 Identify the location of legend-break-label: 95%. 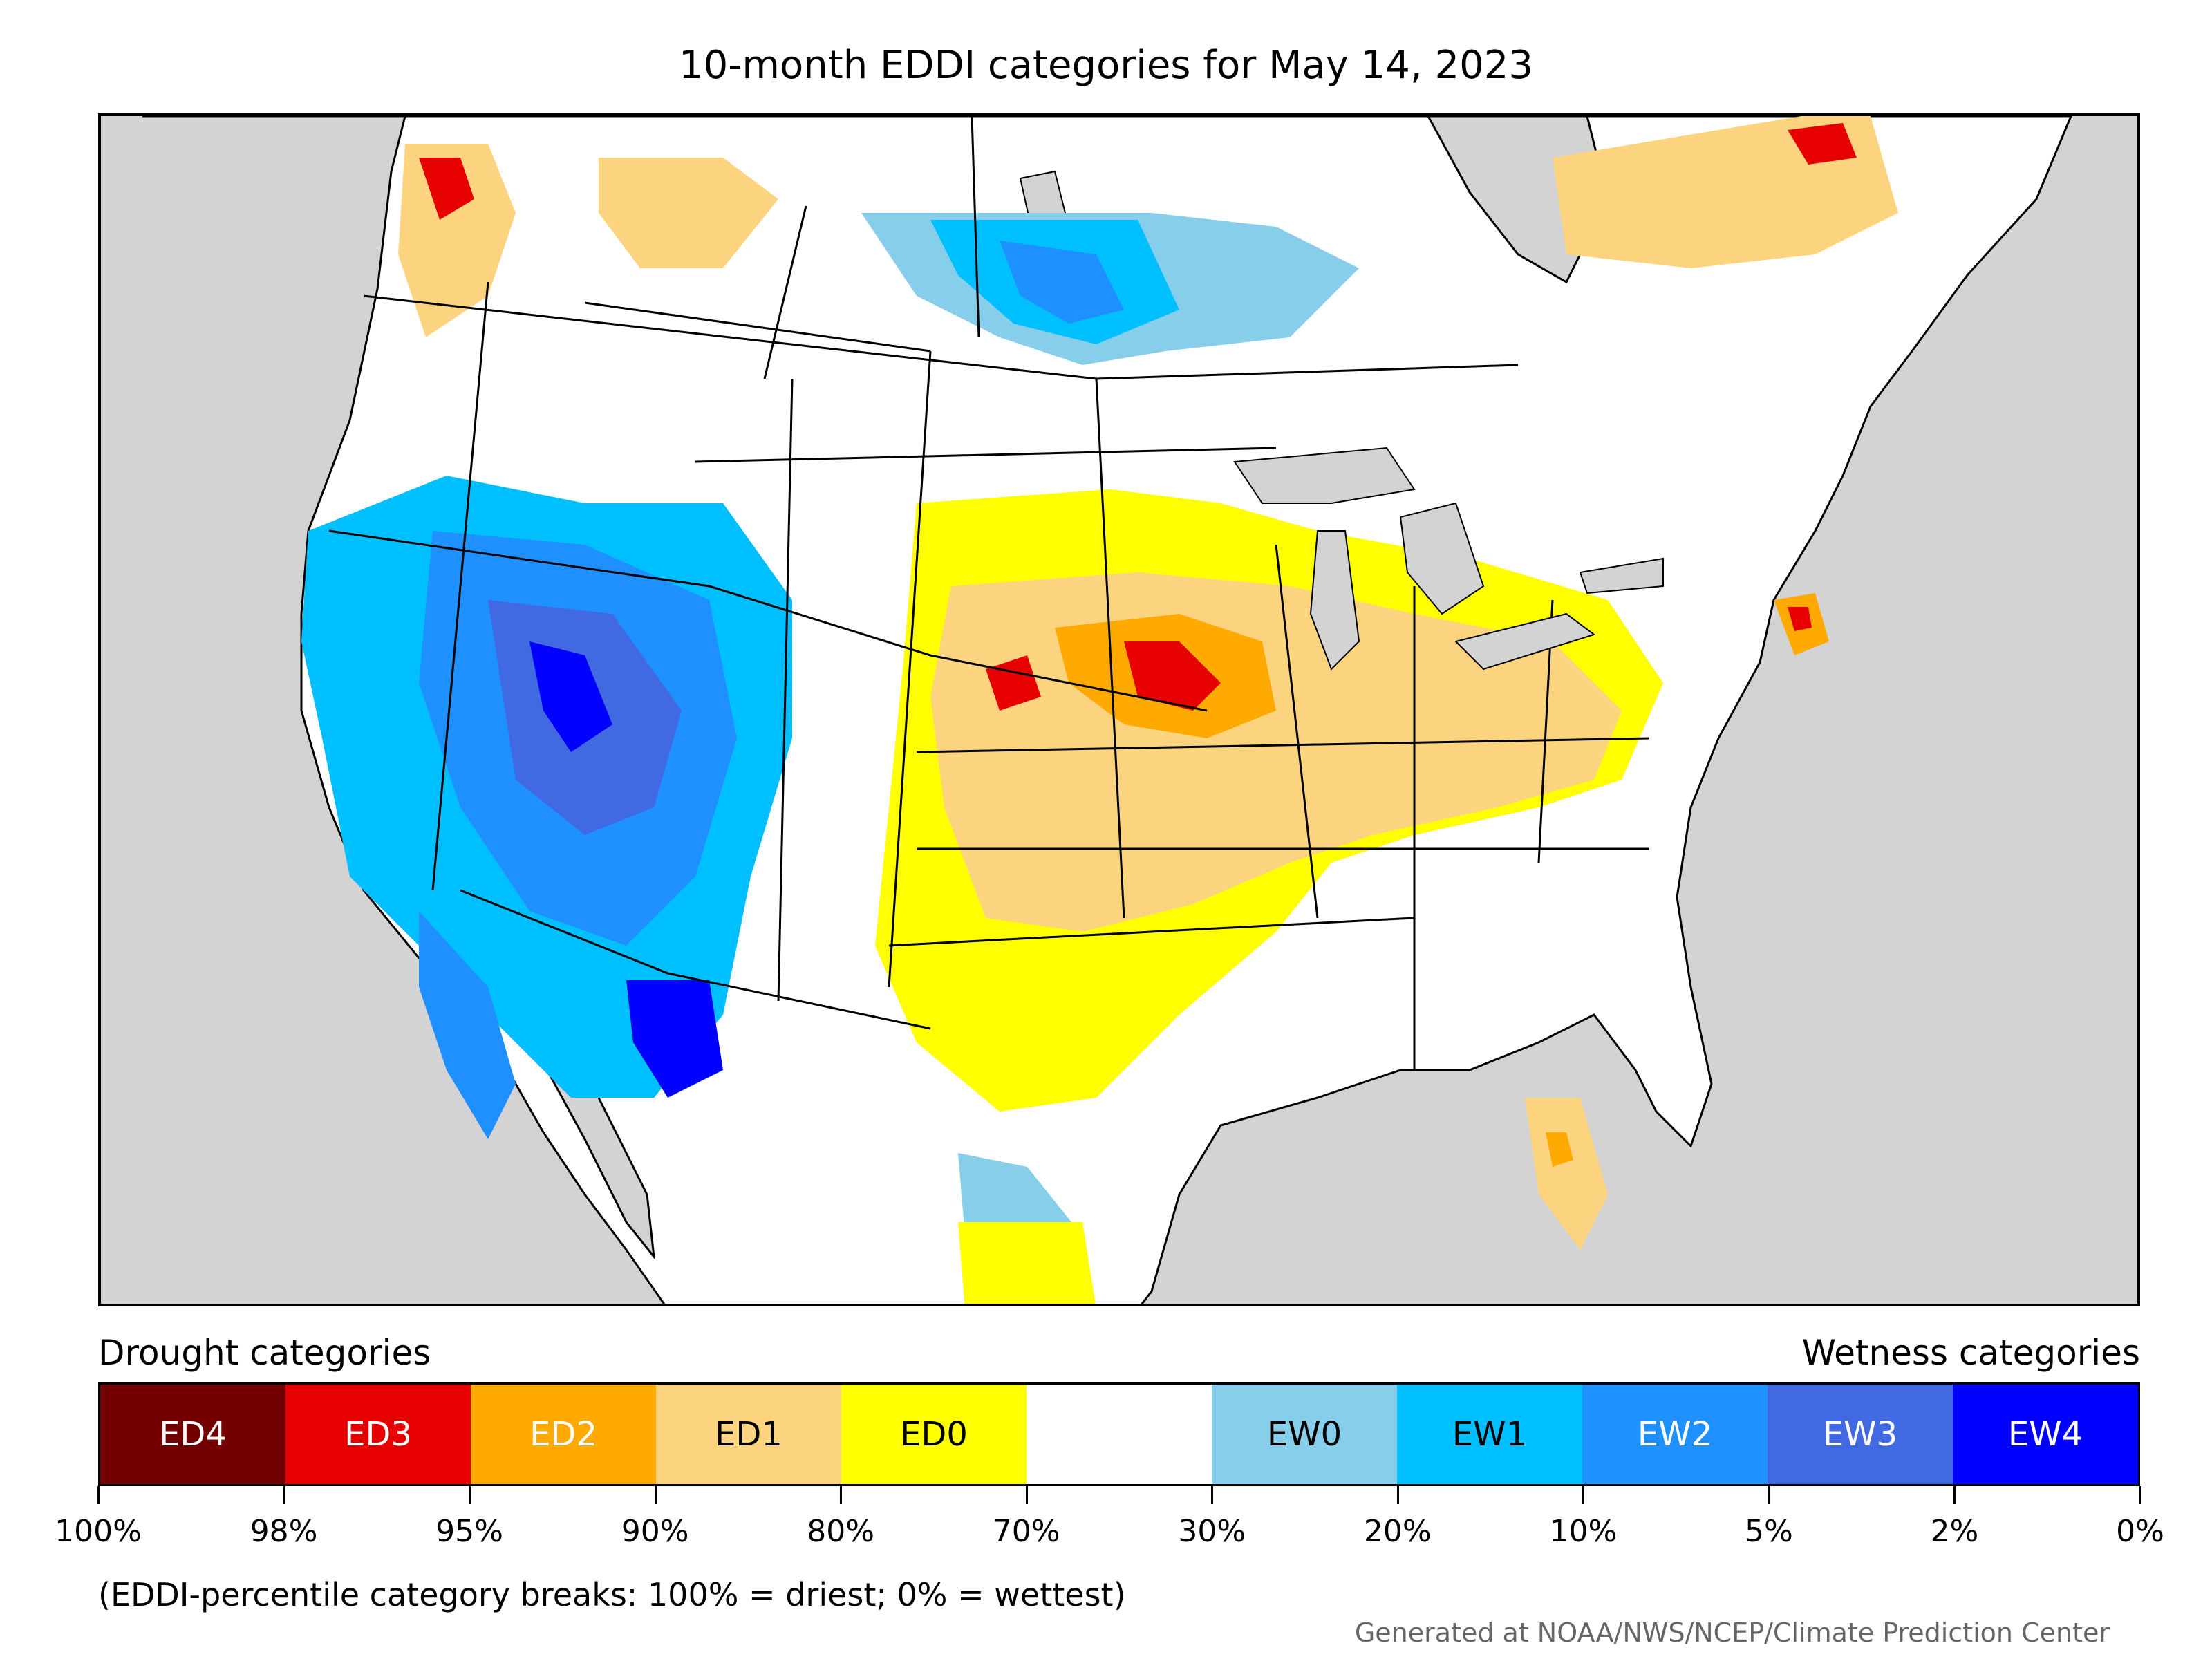
(469, 1531).